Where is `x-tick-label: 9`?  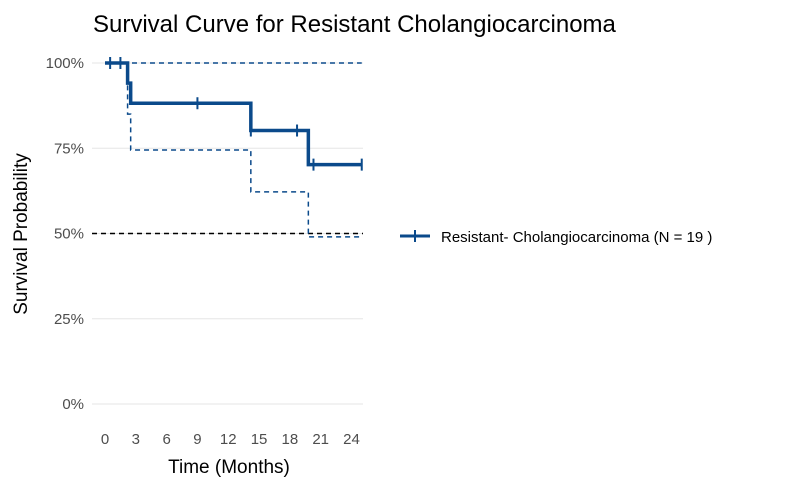
x-tick-label: 9 is located at coordinates (197, 439).